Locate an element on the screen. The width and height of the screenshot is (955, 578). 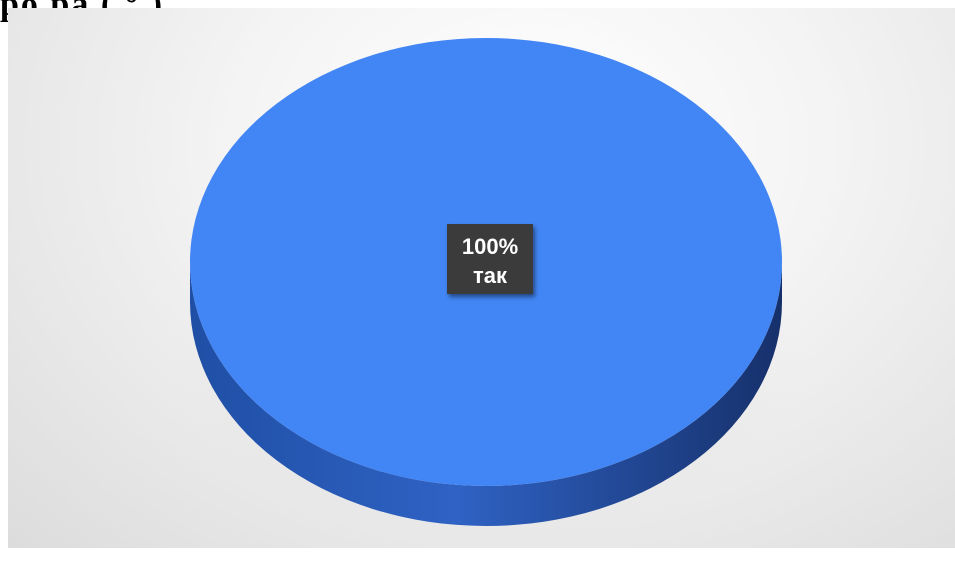
data-label: 100% так is located at coordinates (490, 259).